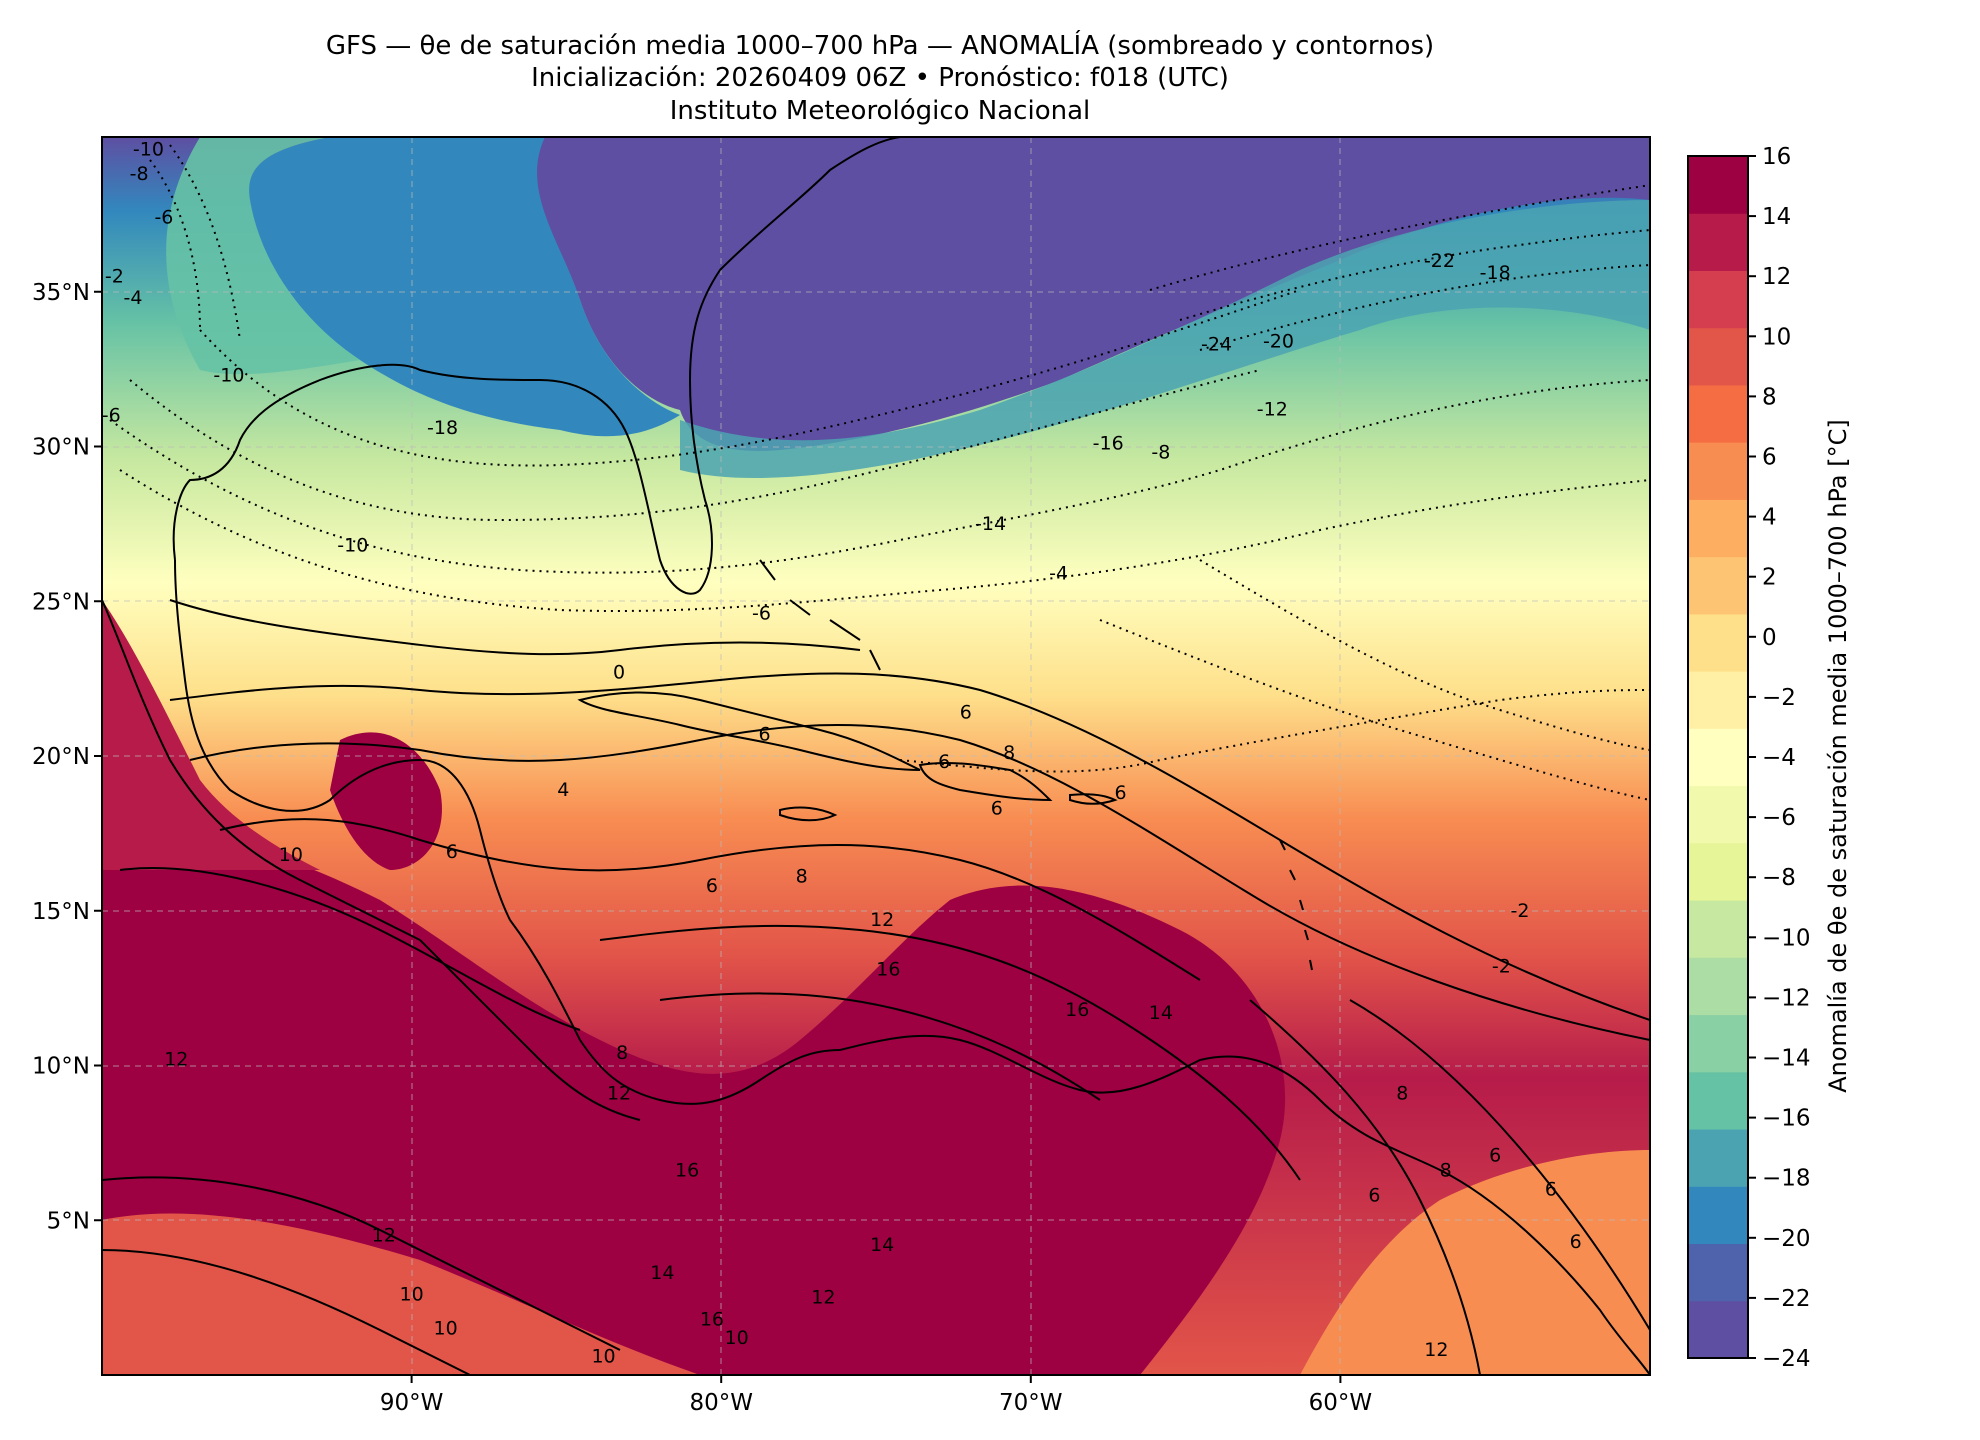 The width and height of the screenshot is (1980, 1440). I want to click on contour-label: -22, so click(1439, 261).